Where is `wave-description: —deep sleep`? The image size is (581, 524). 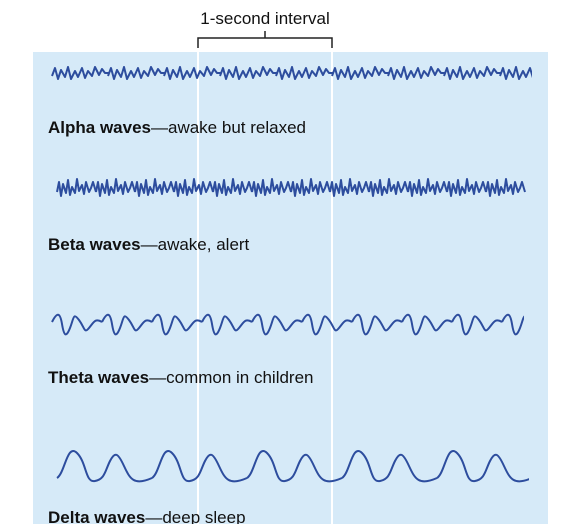 wave-description: —deep sleep is located at coordinates (195, 516).